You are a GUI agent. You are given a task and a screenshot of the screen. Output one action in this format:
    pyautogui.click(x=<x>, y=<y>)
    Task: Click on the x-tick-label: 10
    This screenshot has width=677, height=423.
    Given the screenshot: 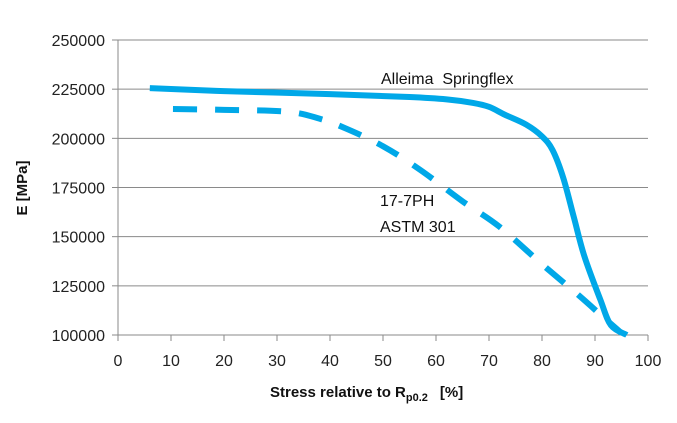 What is the action you would take?
    pyautogui.click(x=171, y=361)
    